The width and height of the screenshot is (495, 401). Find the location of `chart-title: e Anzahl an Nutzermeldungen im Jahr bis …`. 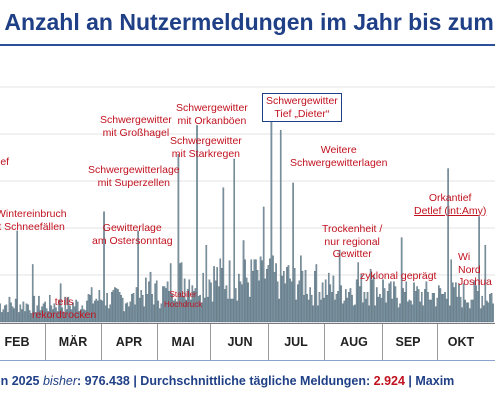

chart-title: e Anzahl an Nutzermeldungen im Jahr bis … is located at coordinates (247, 22).